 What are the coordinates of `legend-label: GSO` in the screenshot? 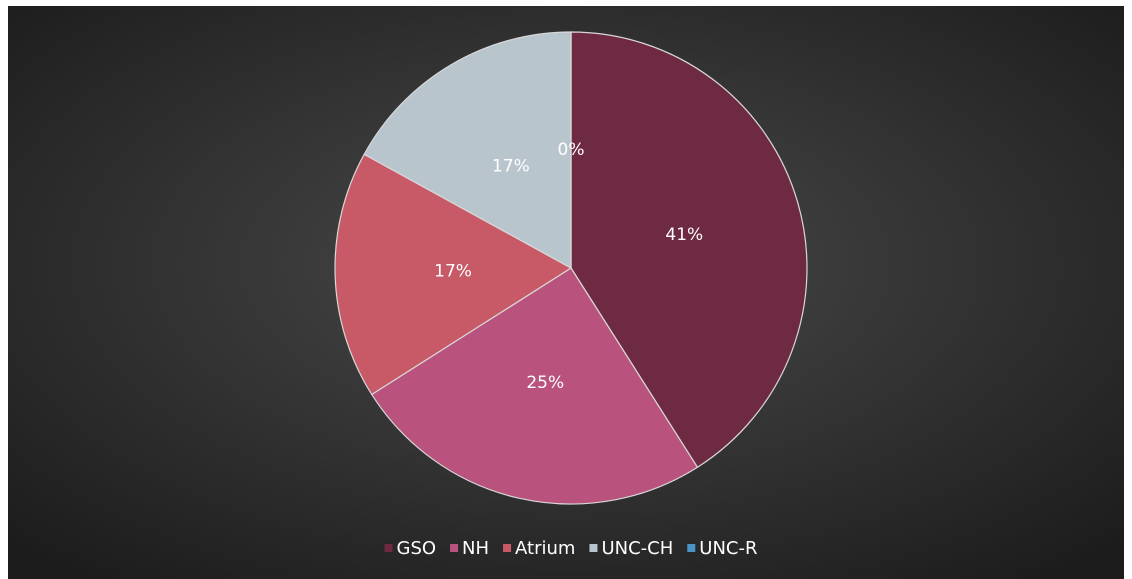 It's located at (417, 548).